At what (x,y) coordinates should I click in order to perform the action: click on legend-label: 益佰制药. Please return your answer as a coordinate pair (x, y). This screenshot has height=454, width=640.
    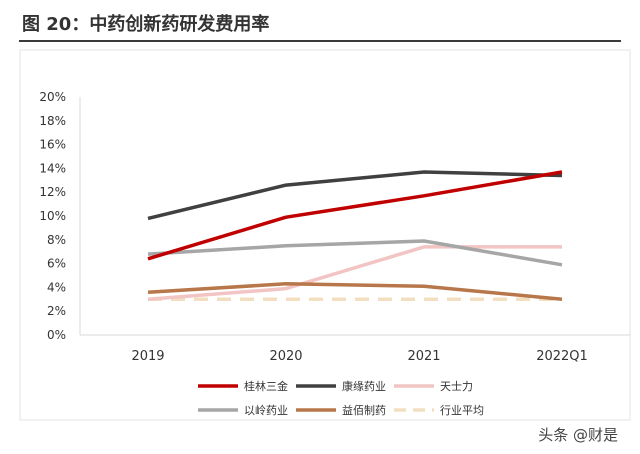
    Looking at the image, I should click on (364, 410).